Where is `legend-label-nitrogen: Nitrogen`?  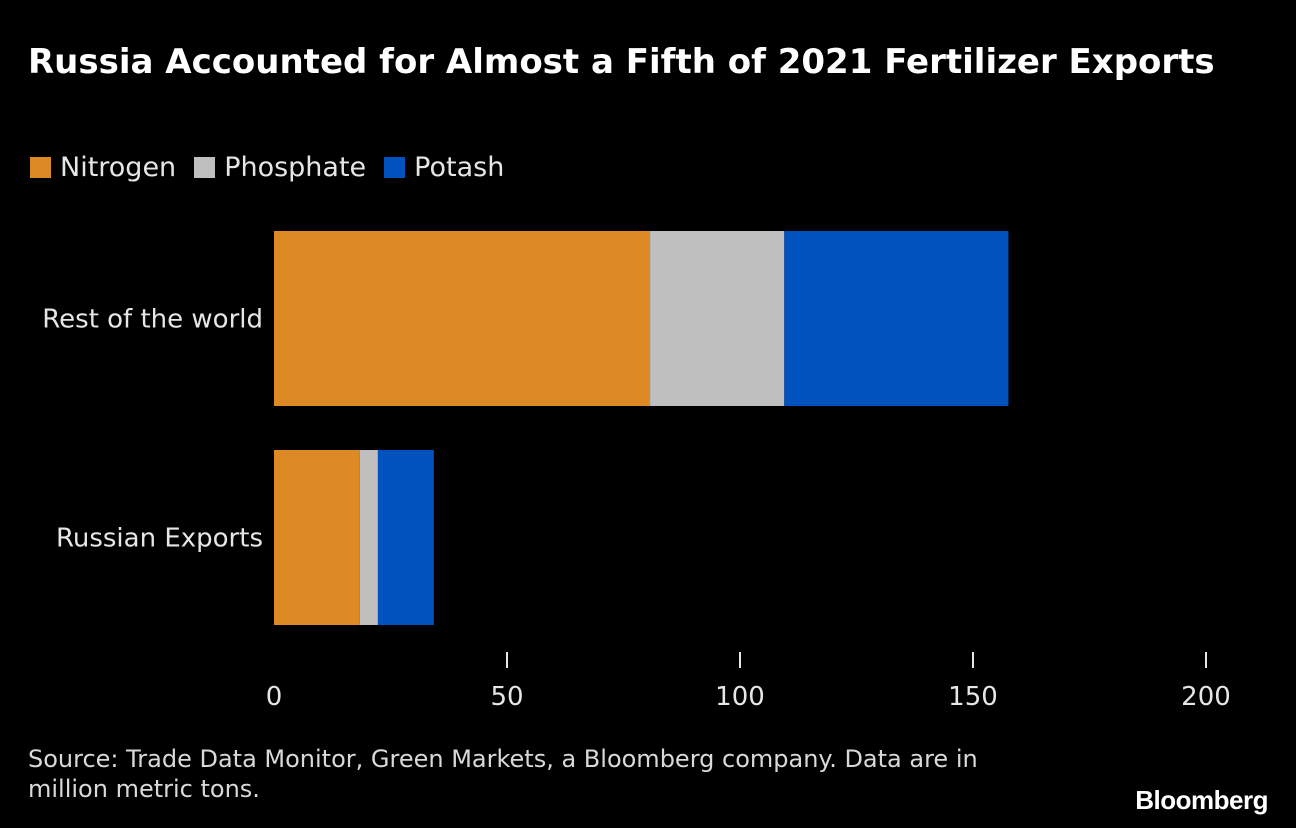 legend-label-nitrogen: Nitrogen is located at coordinates (118, 167).